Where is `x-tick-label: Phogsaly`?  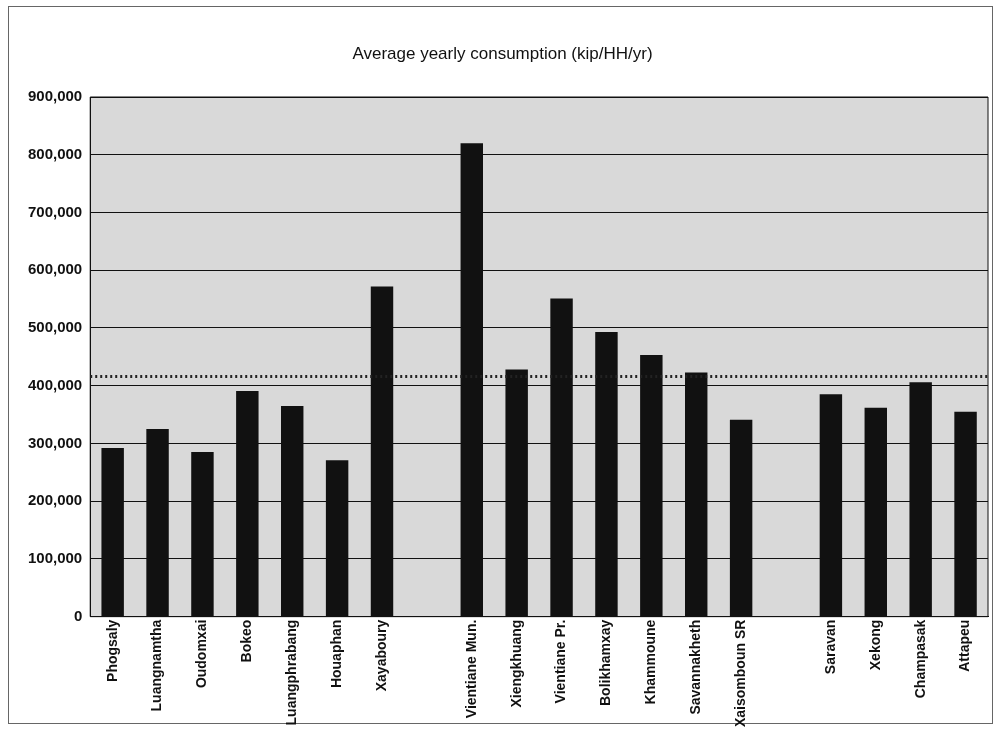 x-tick-label: Phogsaly is located at coordinates (111, 650).